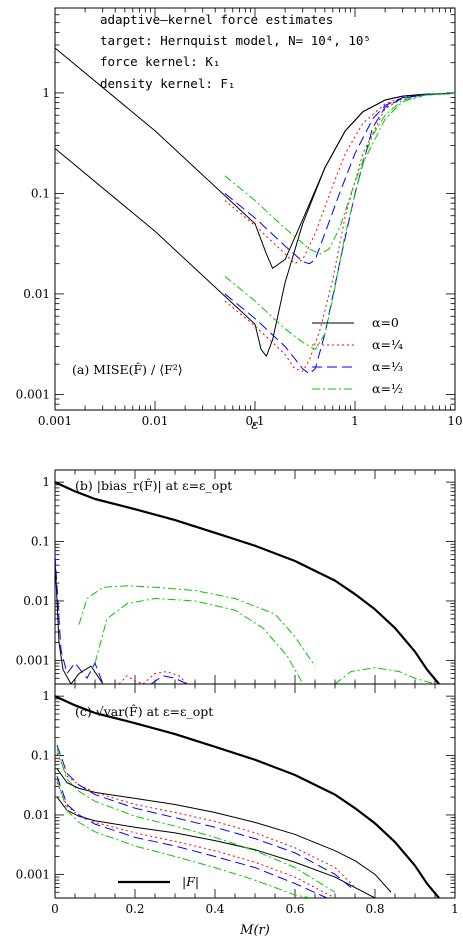 This screenshot has width=463, height=943. I want to click on legend-label-abs-f: |F|, so click(190, 881).